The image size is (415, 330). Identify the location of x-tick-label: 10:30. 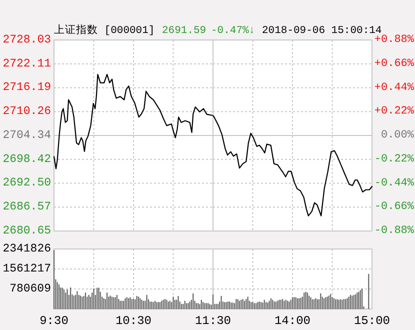
(133, 321).